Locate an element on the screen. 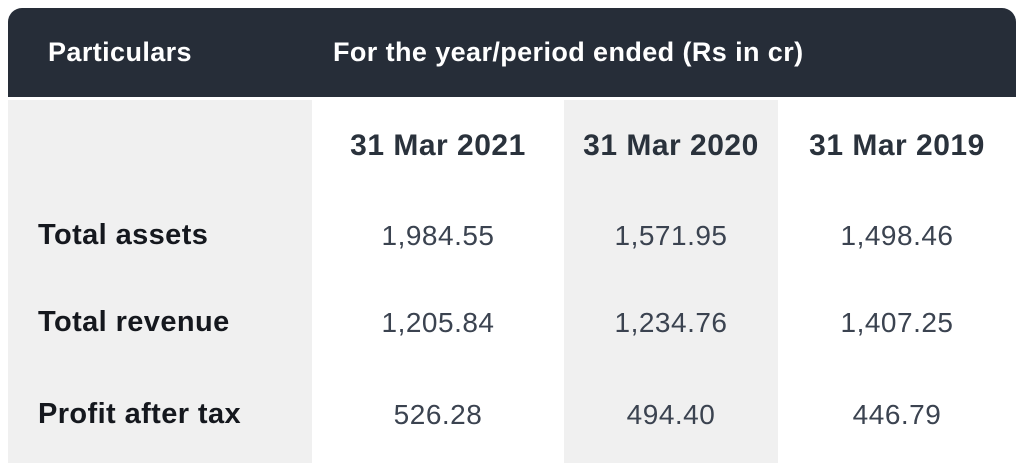 The image size is (1024, 468). value-profit-after-tax-2019: 446.79 is located at coordinates (897, 414).